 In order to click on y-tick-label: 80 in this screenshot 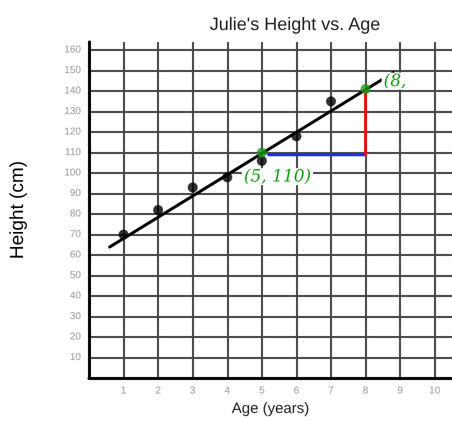, I will do `click(76, 214)`.